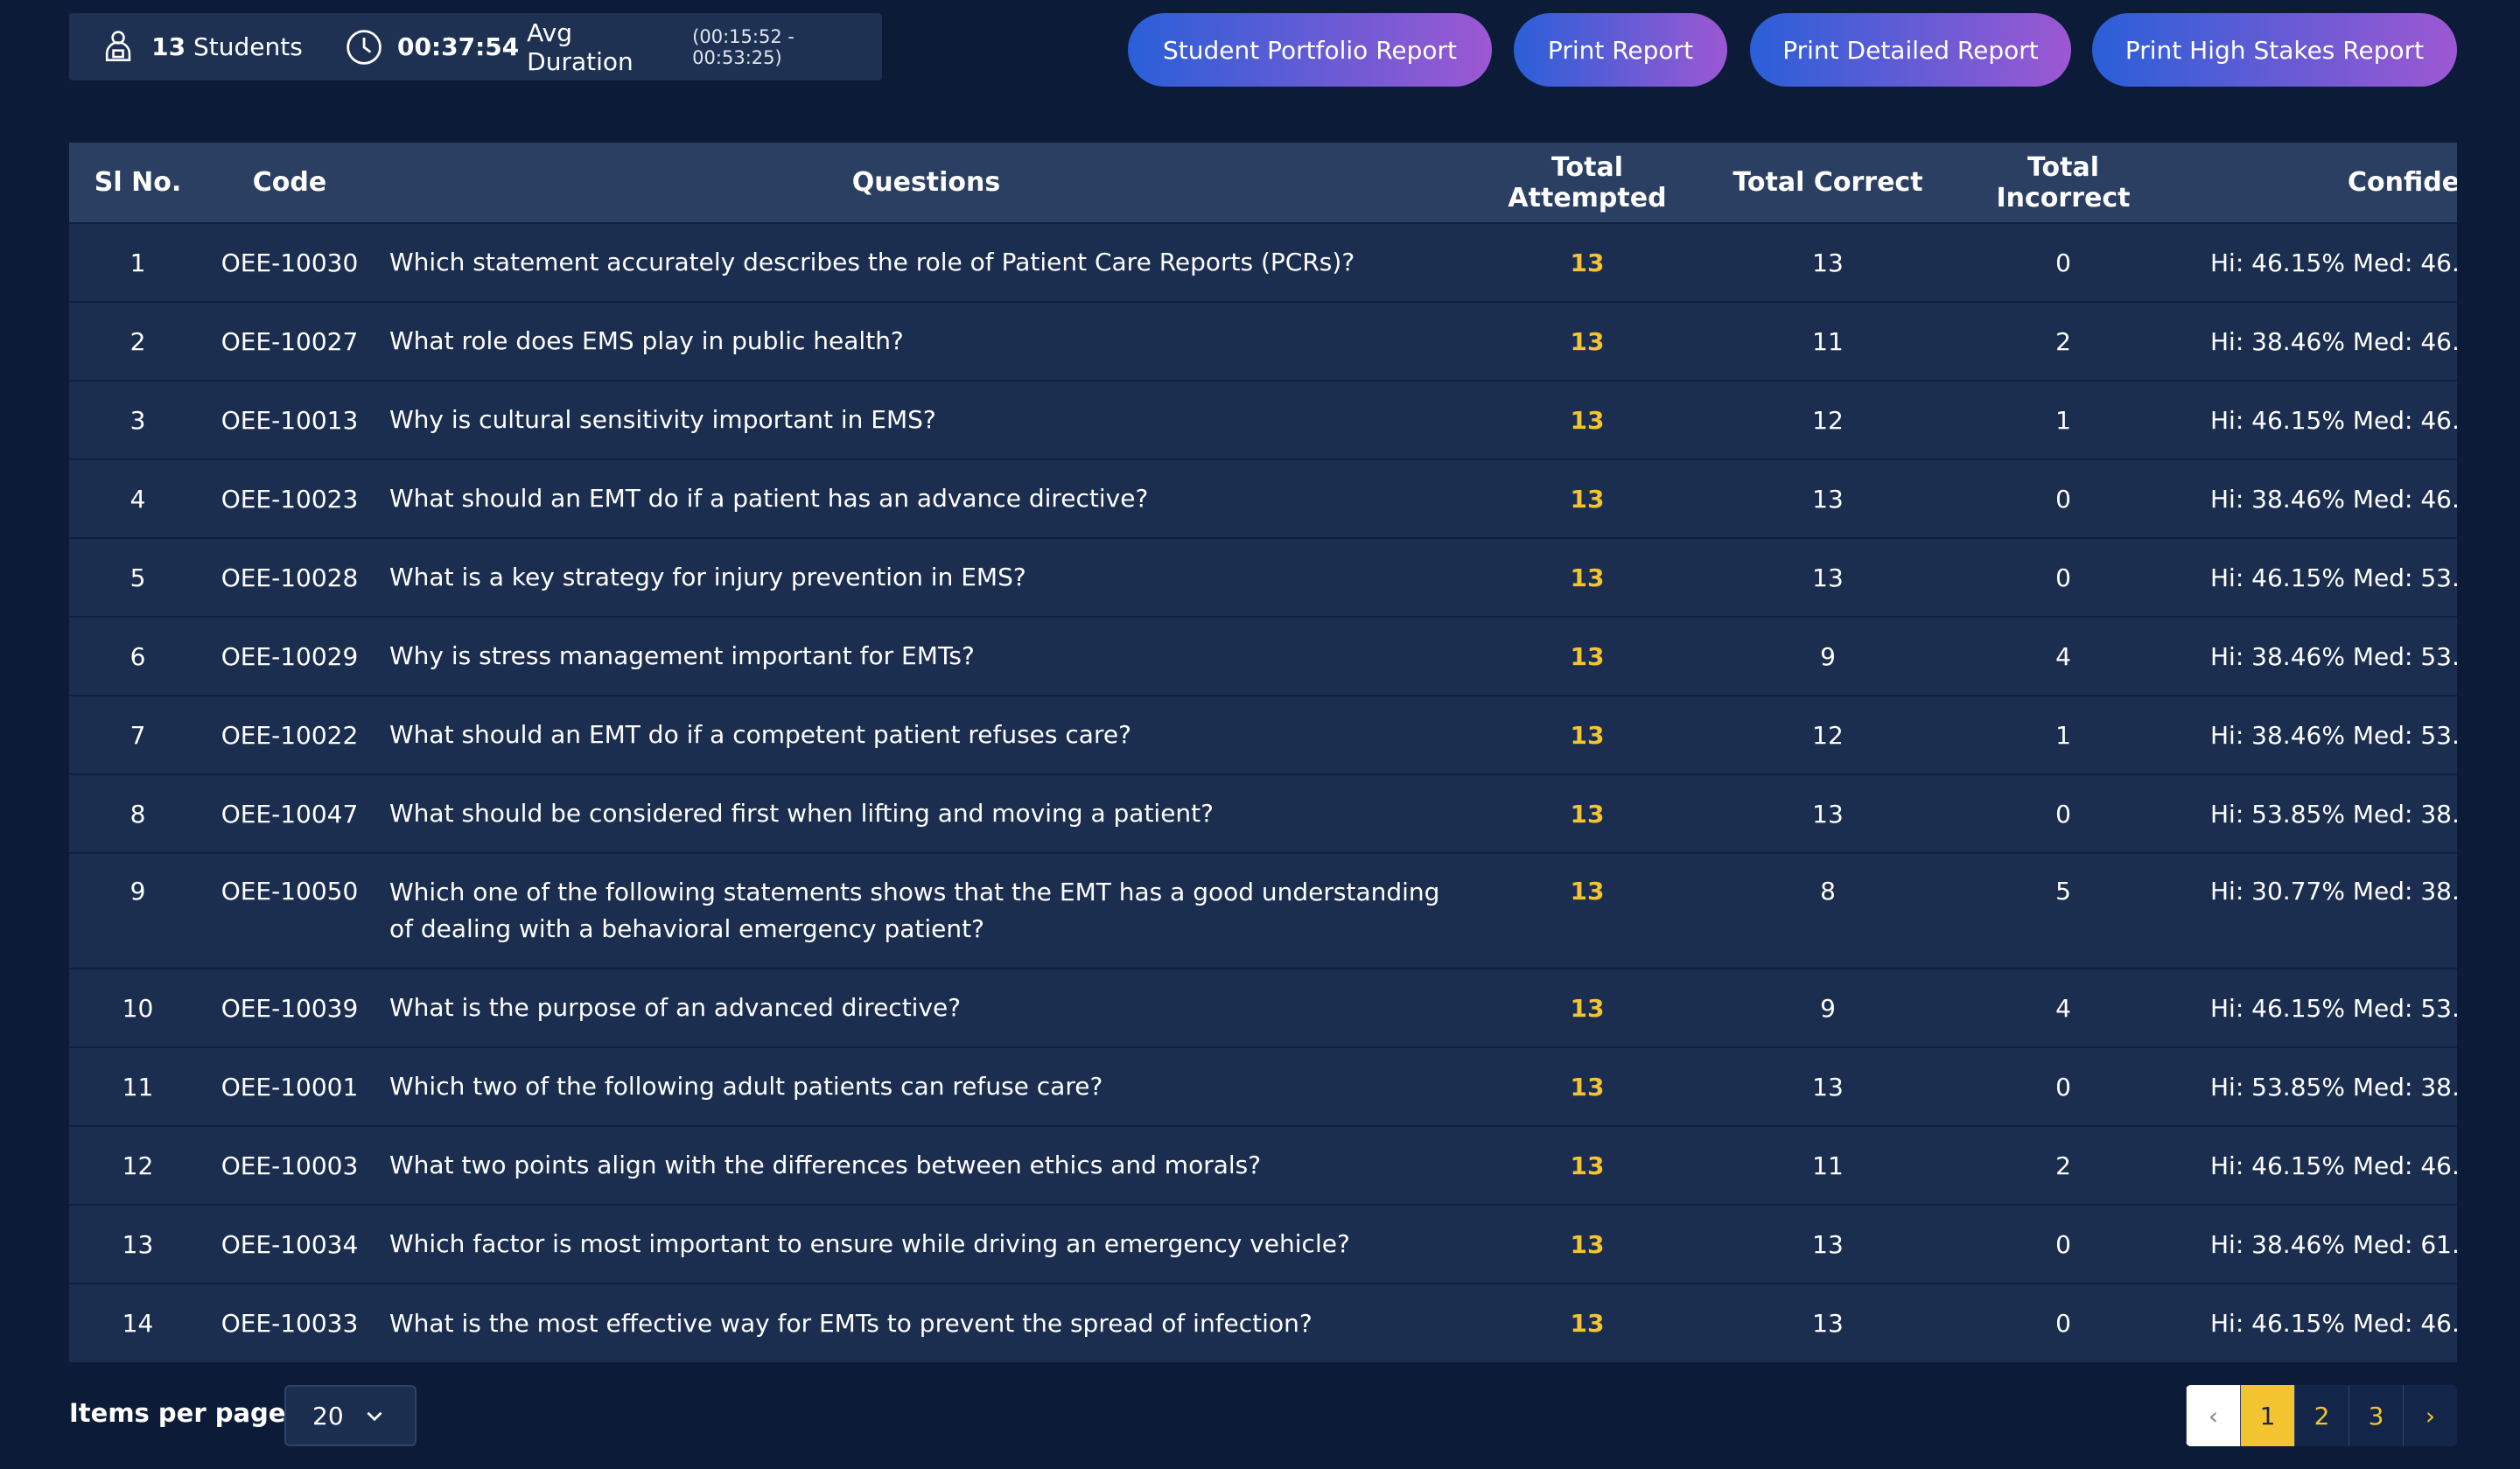 This screenshot has height=1469, width=2520. What do you see at coordinates (2267, 1416) in the screenshot?
I see `page-button: 1` at bounding box center [2267, 1416].